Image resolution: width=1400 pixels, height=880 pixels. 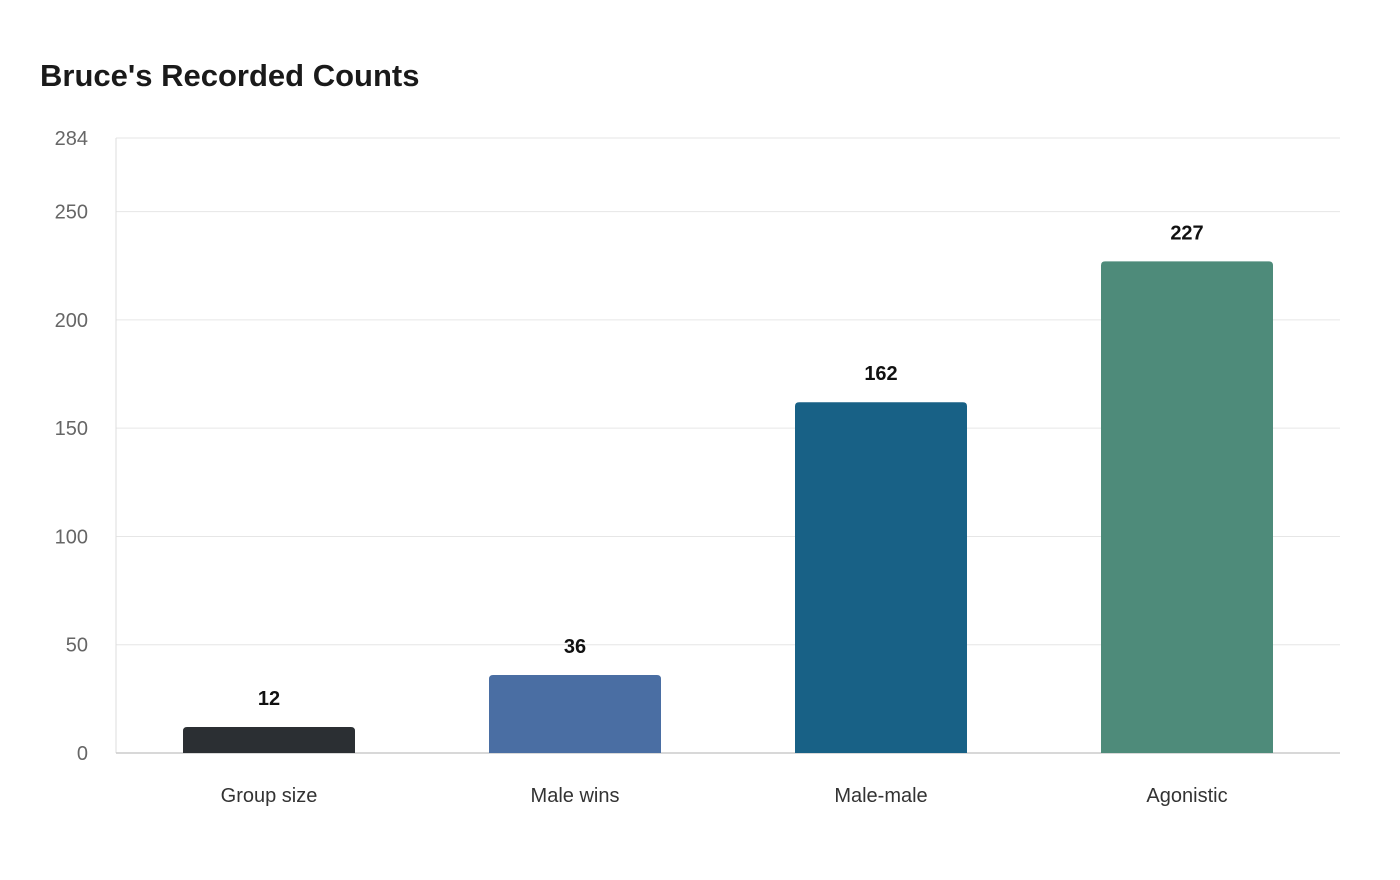 What do you see at coordinates (880, 796) in the screenshot?
I see `x-tick-label: Male-male` at bounding box center [880, 796].